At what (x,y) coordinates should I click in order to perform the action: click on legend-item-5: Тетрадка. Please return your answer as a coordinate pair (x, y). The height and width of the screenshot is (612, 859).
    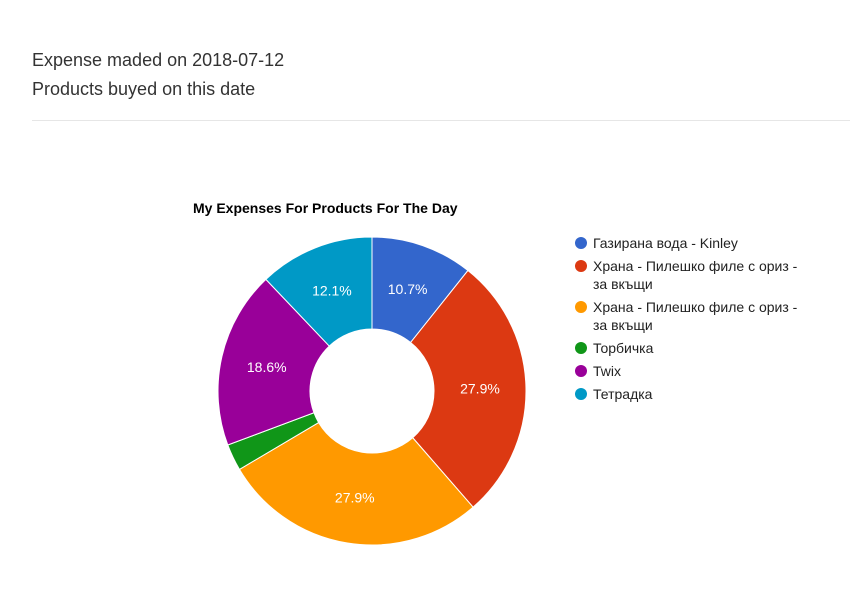
    Looking at the image, I should click on (690, 394).